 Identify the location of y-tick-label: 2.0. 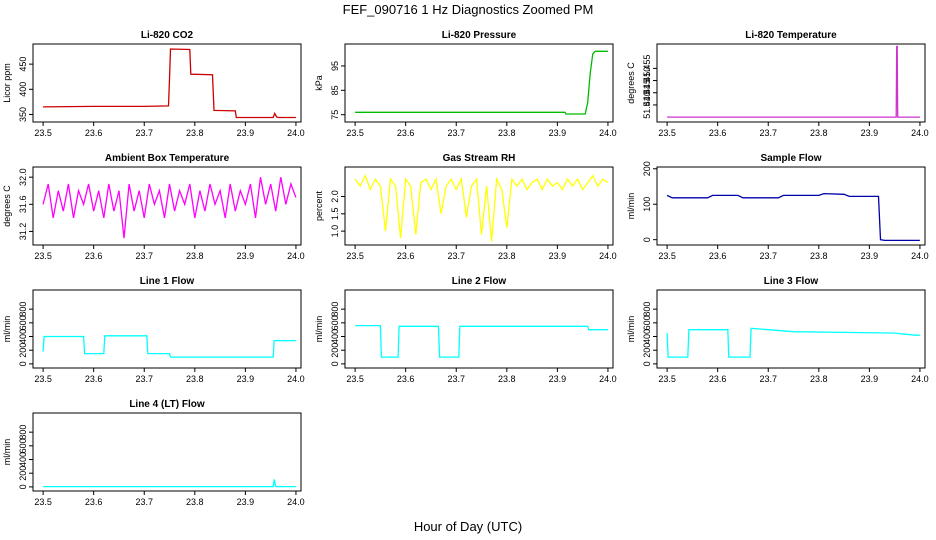
(335, 196).